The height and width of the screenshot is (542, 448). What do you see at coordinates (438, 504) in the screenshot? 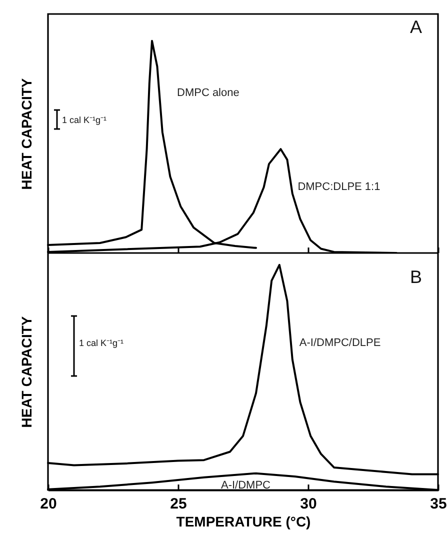
I see `x-tick-label: 35` at bounding box center [438, 504].